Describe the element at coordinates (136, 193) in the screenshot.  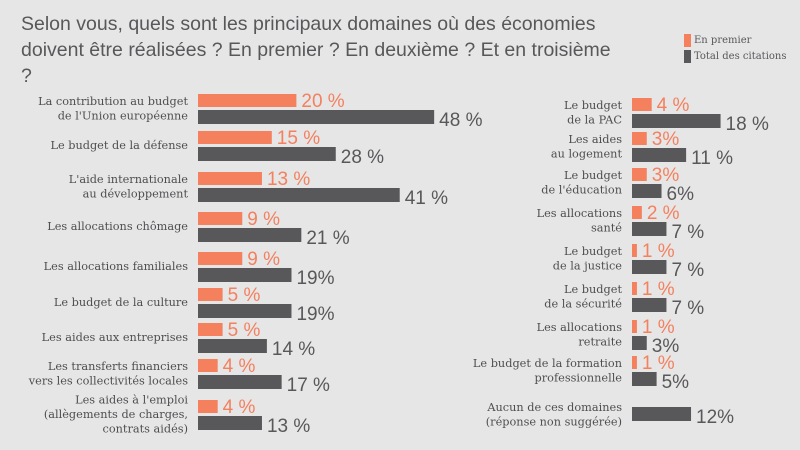
I see `category-label: au développement` at that location.